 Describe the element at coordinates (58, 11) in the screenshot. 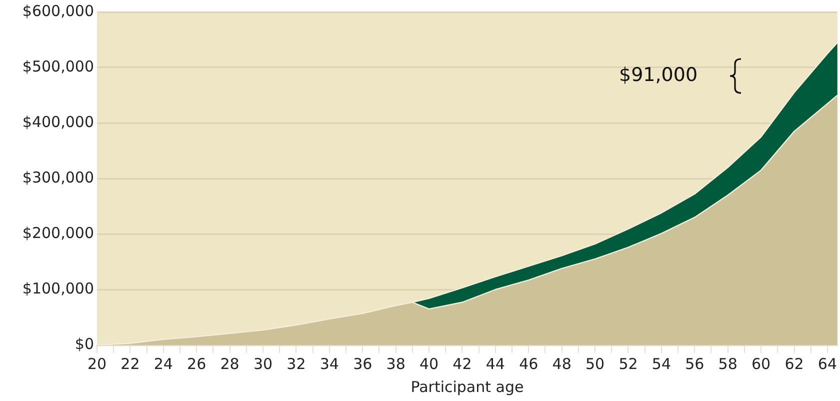

I see `y-tick-label: $600,000` at that location.